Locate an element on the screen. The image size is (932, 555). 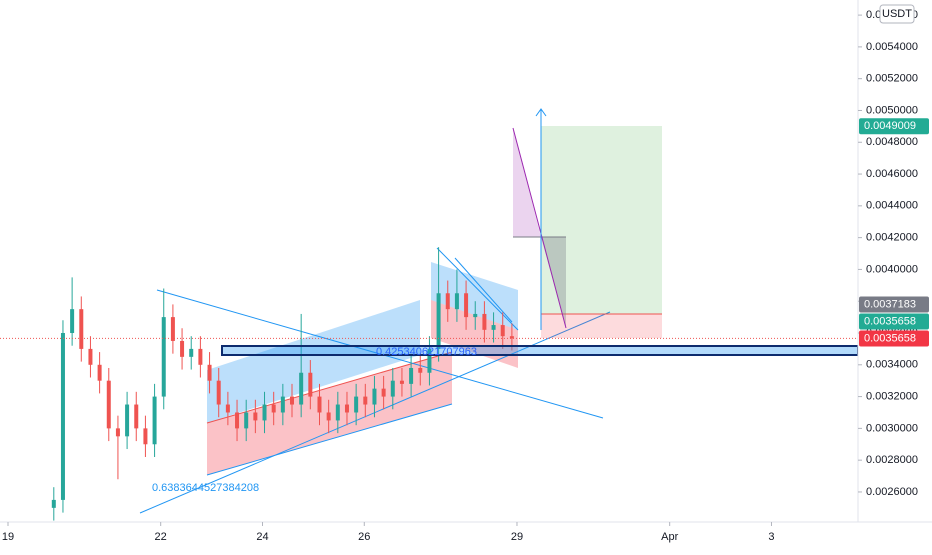
y-tick-label: 0.0030000 is located at coordinates (892, 428).